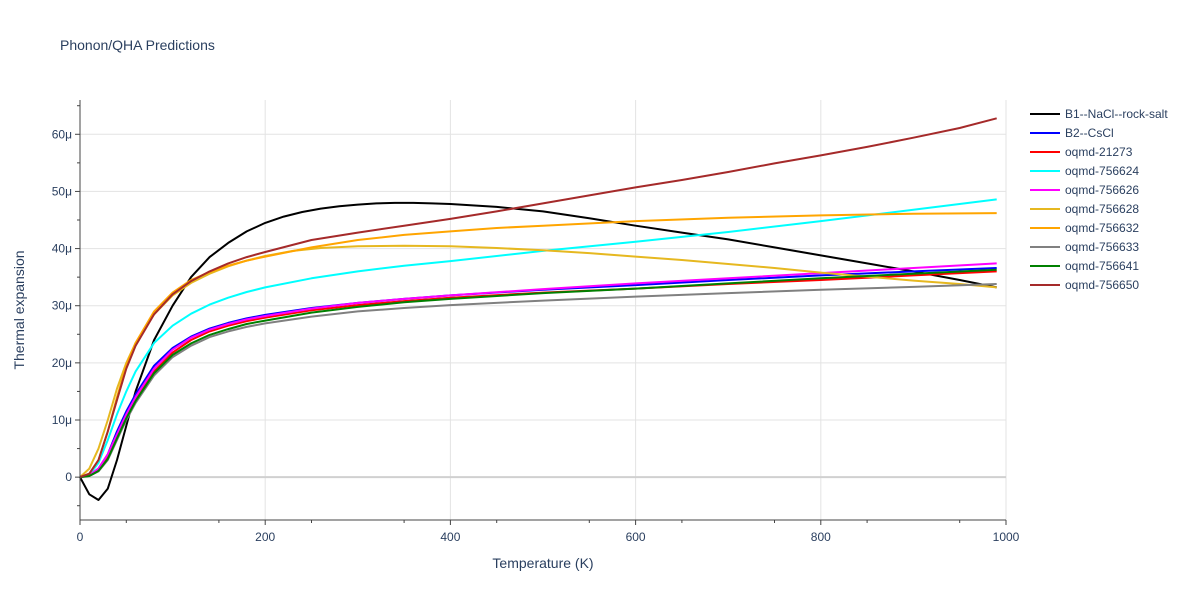 This screenshot has height=600, width=1200. I want to click on legend-label: B2--CsCl, so click(1089, 133).